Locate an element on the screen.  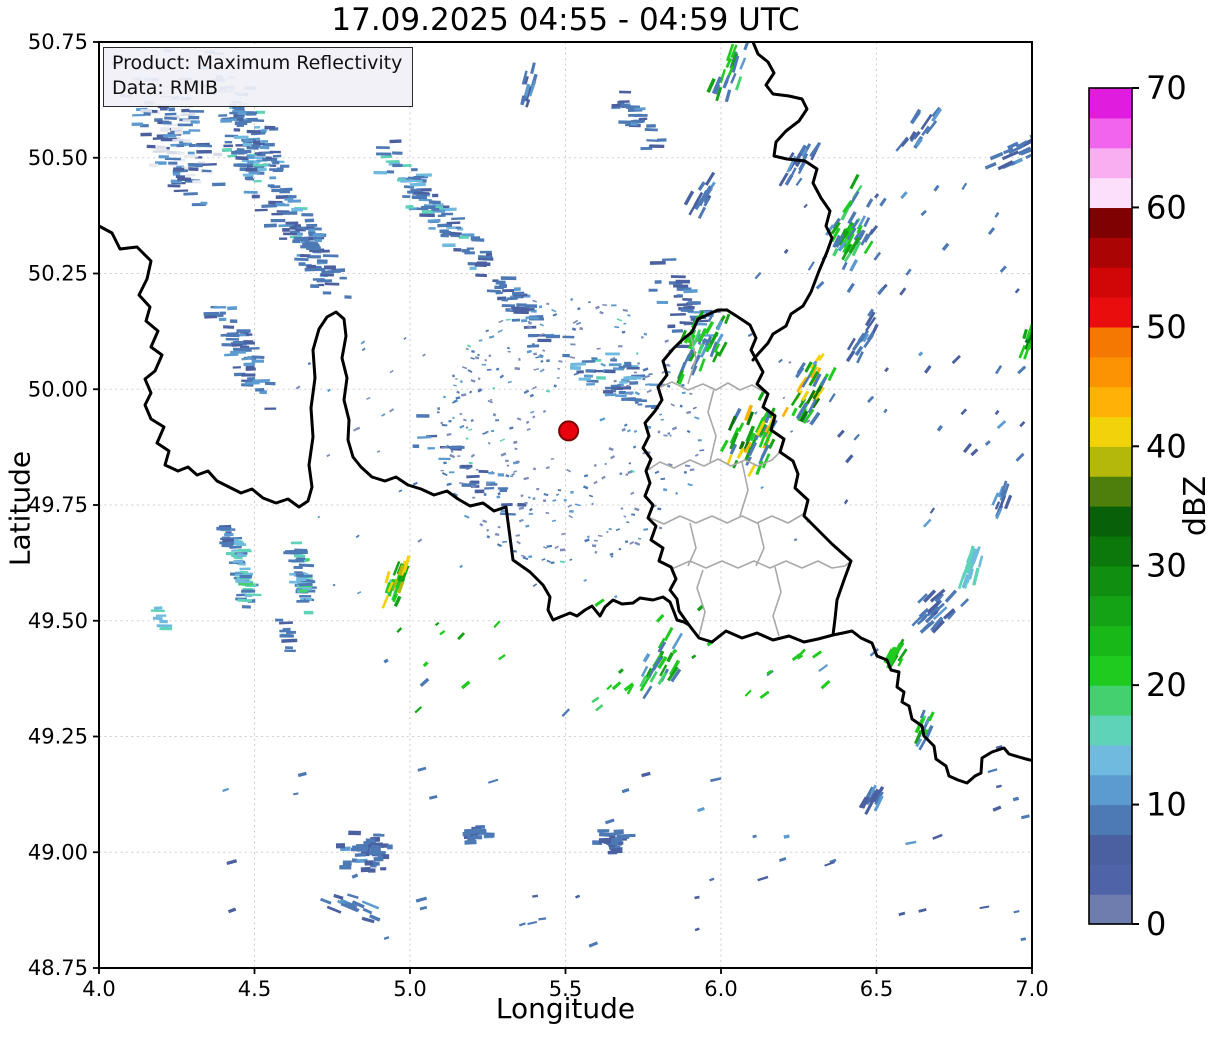
x-tick-label: 6.0 is located at coordinates (720, 989).